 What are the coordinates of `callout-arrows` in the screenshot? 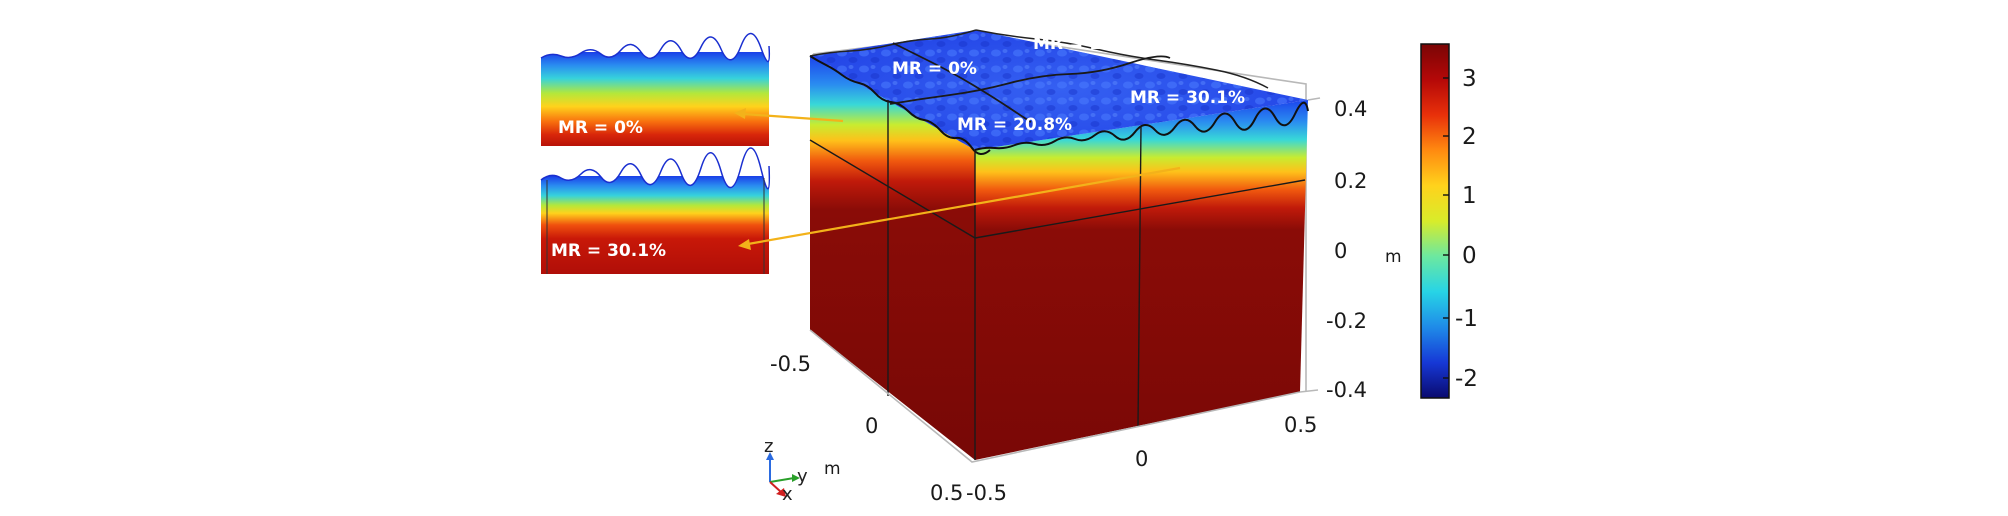 It's located at (957, 179).